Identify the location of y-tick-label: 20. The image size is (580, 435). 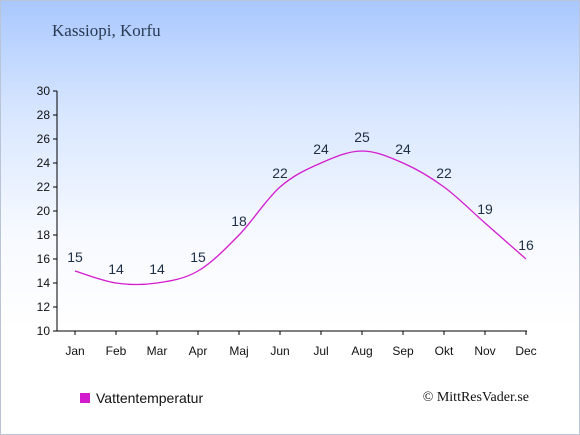
(44, 211).